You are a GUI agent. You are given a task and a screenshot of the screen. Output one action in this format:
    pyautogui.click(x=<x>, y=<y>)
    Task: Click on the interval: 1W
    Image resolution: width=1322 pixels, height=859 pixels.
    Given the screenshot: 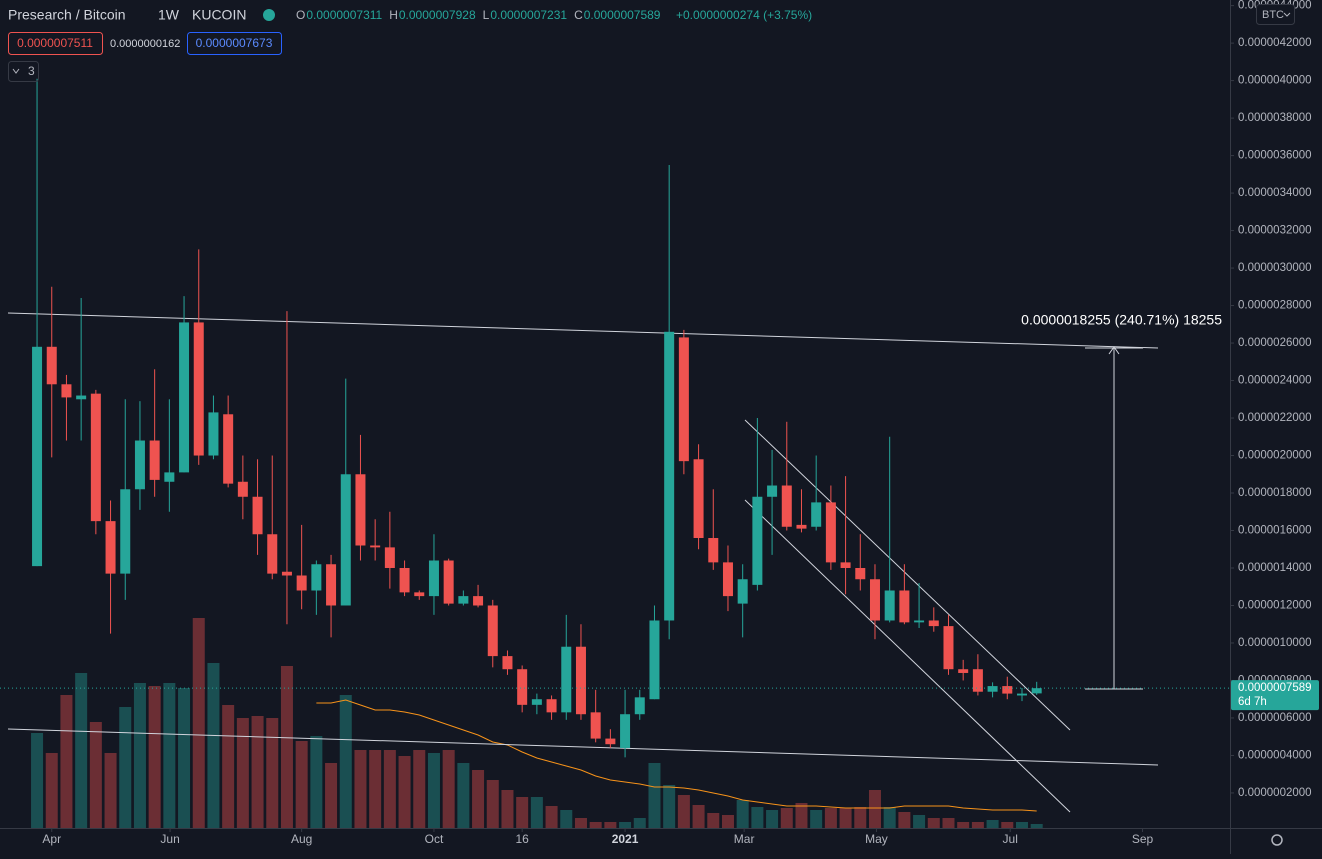 What is the action you would take?
    pyautogui.click(x=169, y=15)
    